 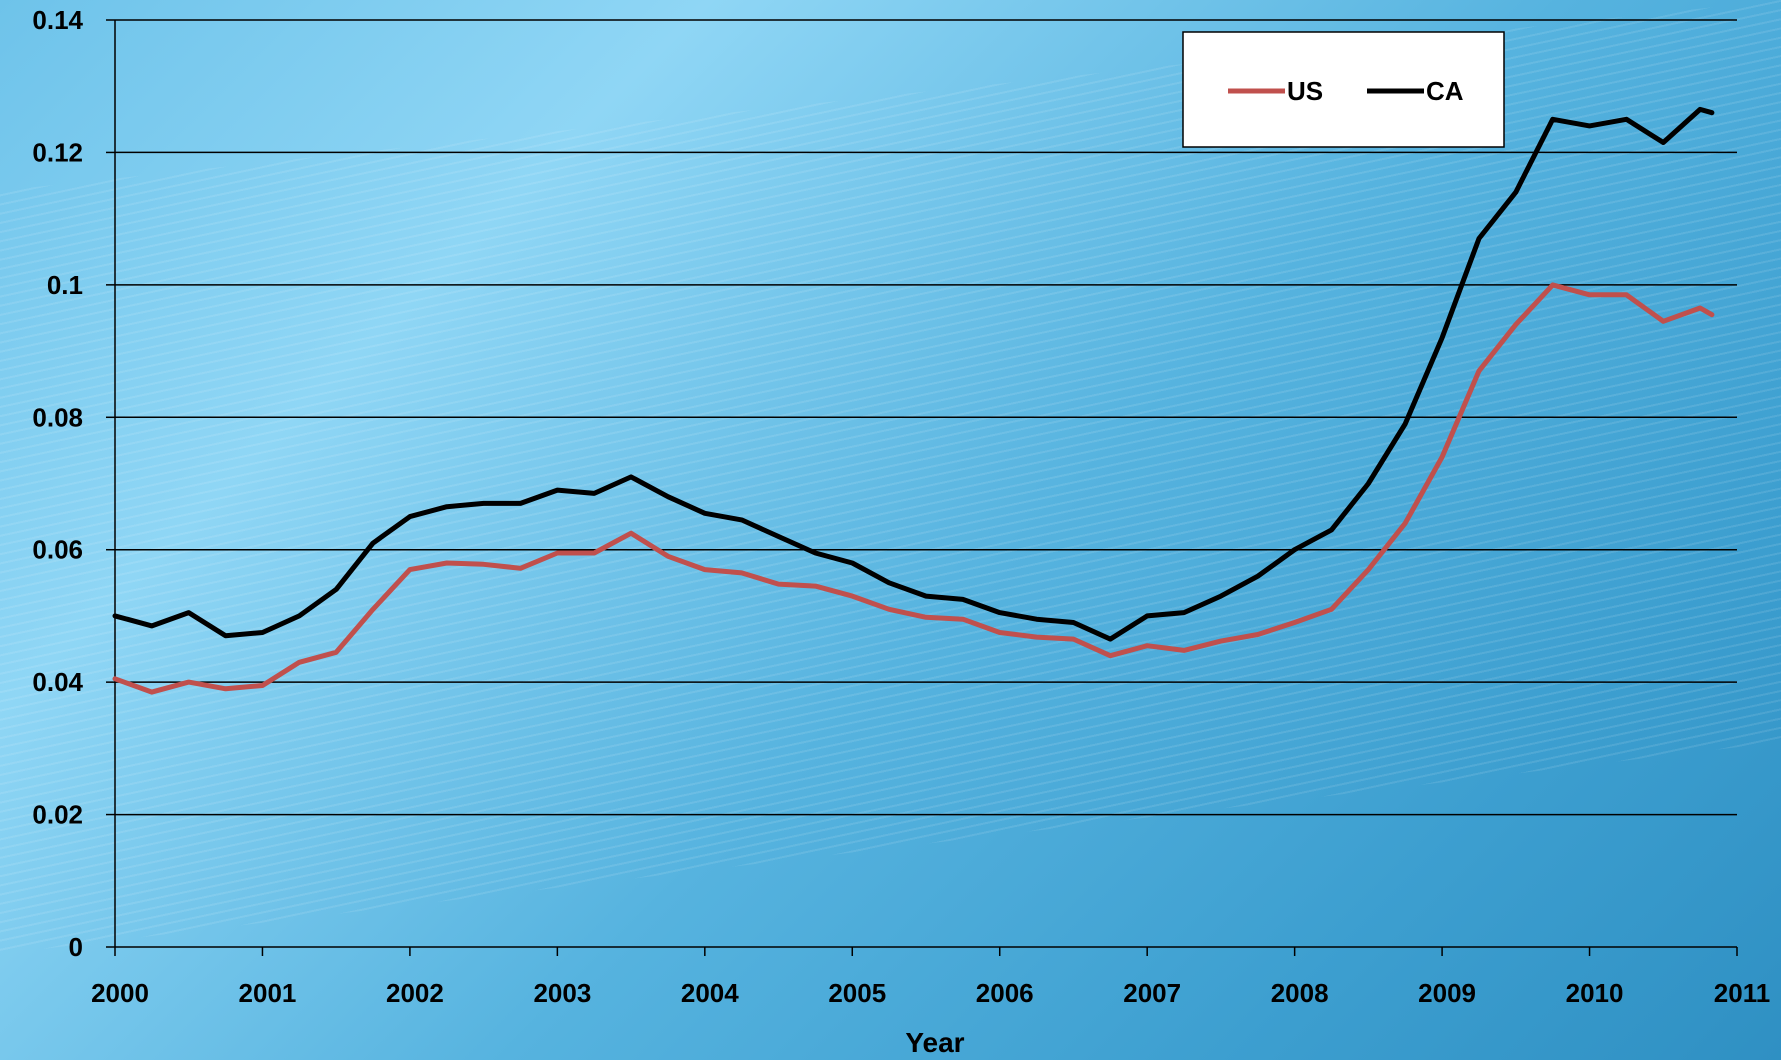 I want to click on x-tick-label: 2011, so click(x=1742, y=993).